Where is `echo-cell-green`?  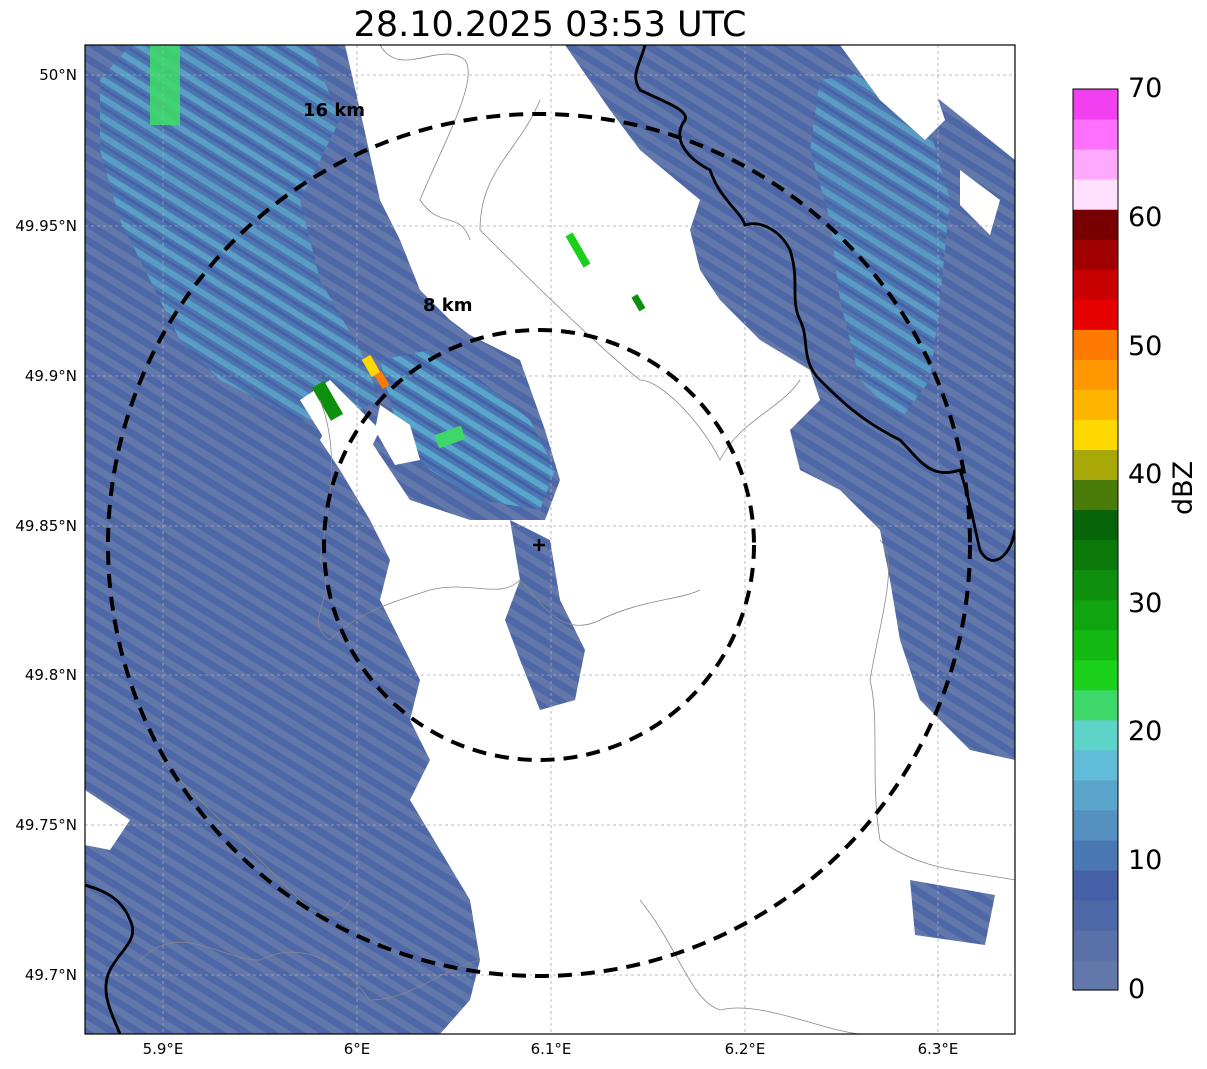
echo-cell-green is located at coordinates (327, 400).